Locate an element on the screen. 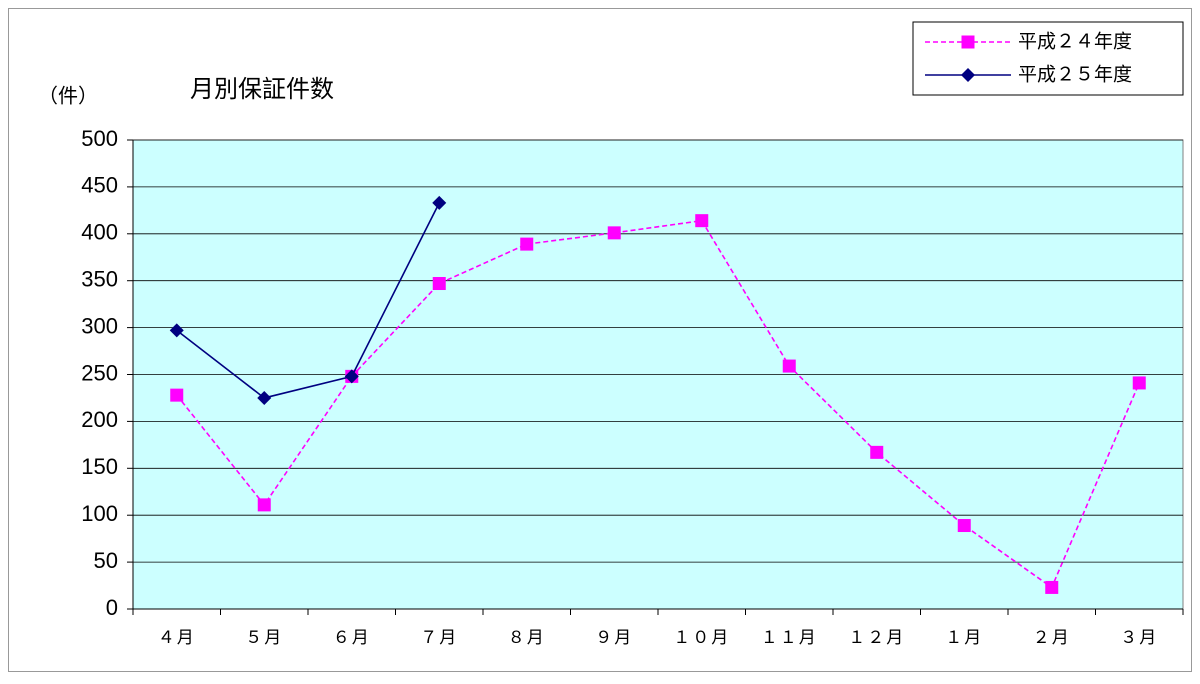 This screenshot has height=684, width=1200. legend-label: 平成２５年度 is located at coordinates (1075, 75).